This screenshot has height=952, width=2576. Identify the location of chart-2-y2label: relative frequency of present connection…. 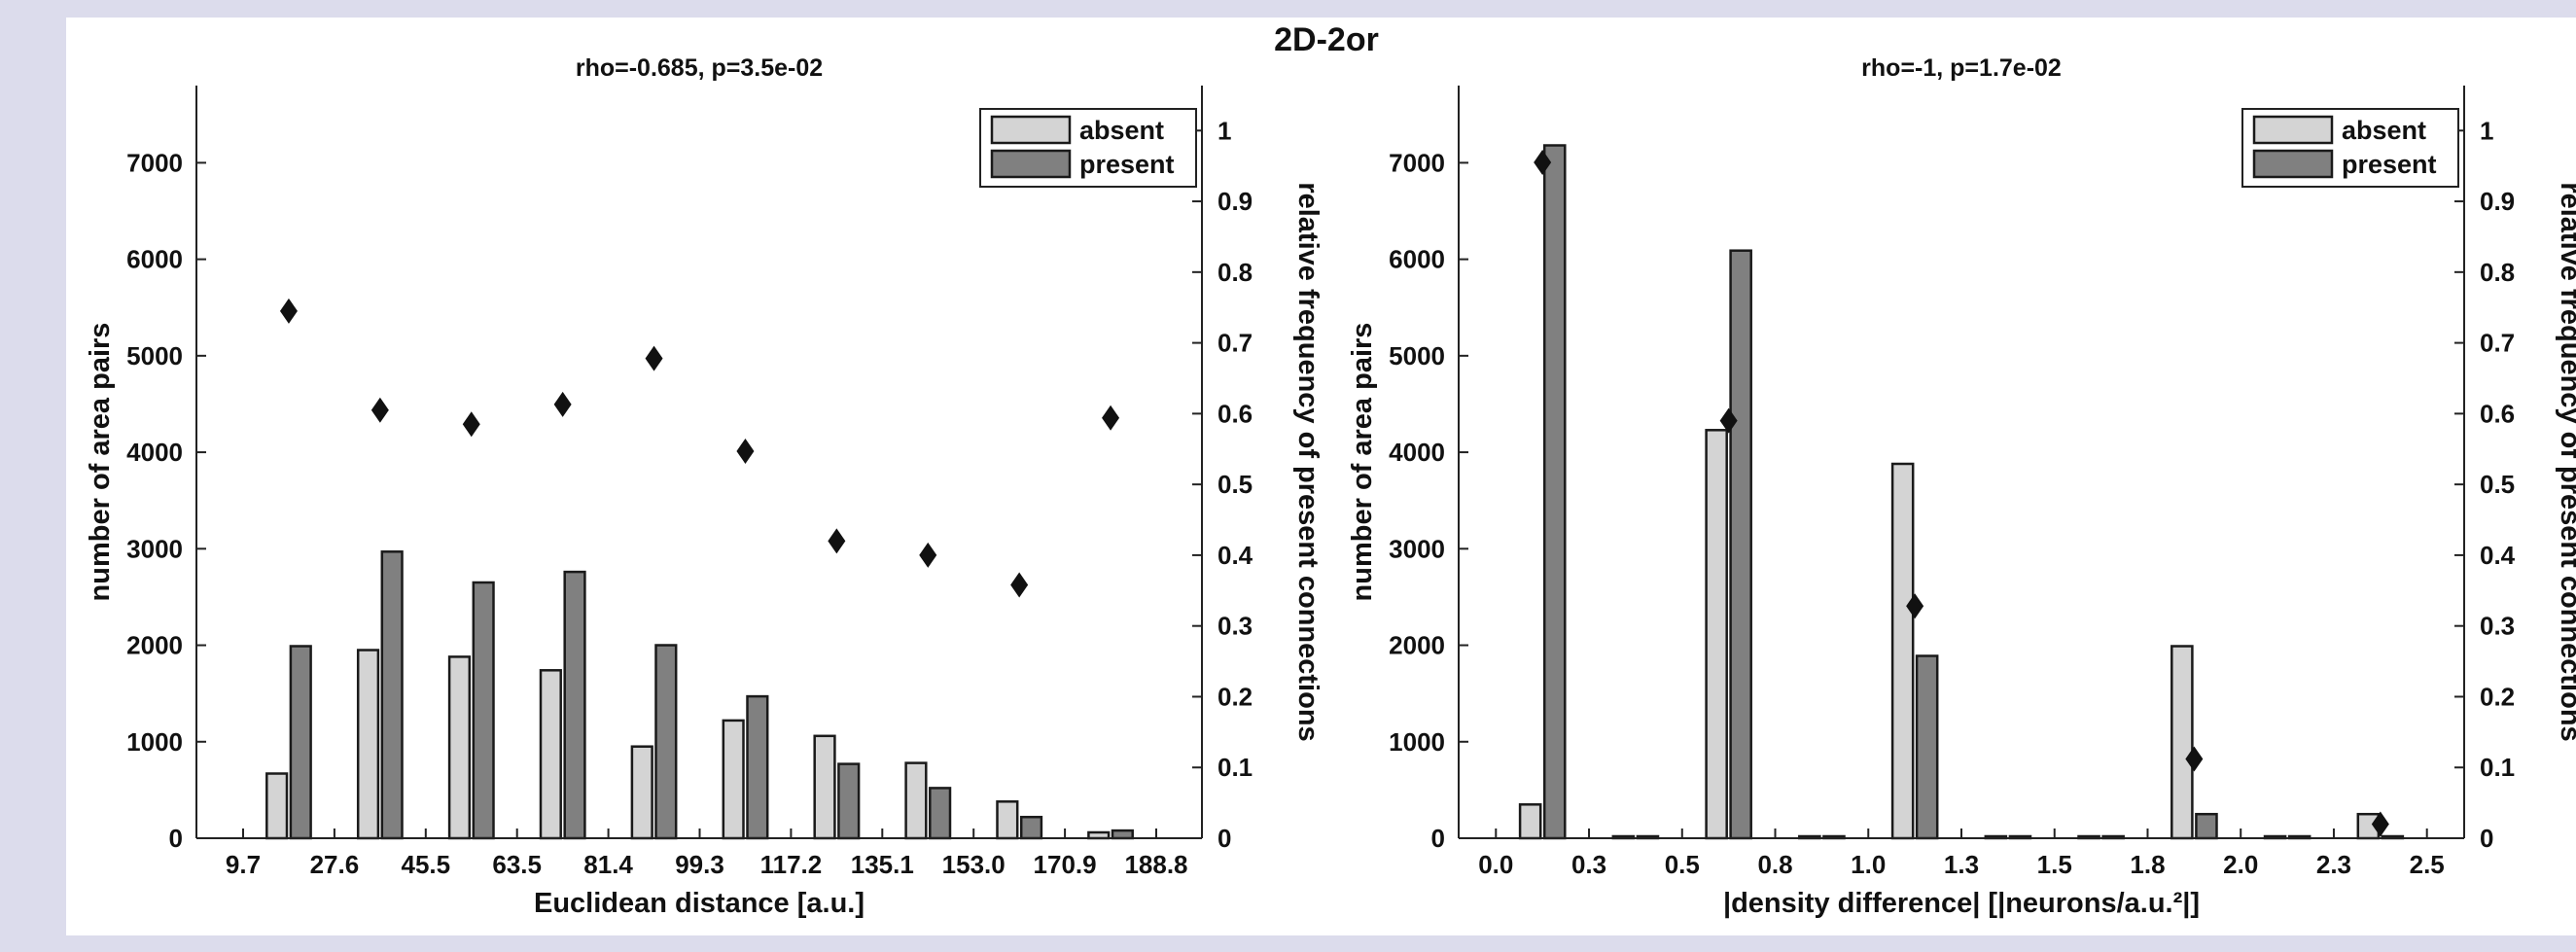
(2565, 461).